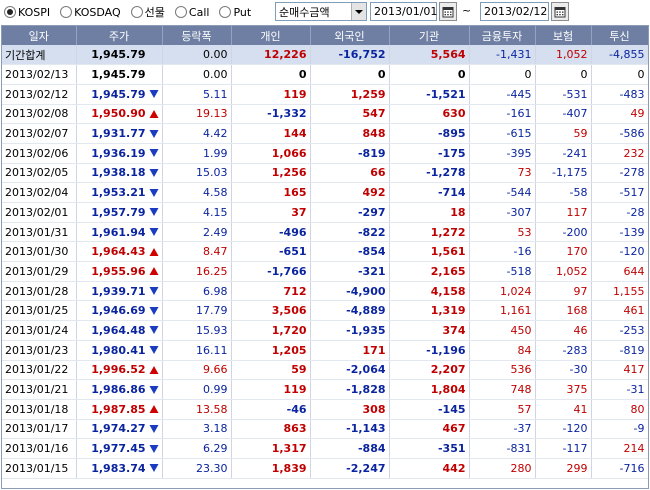 Image resolution: width=650 pixels, height=490 pixels. Describe the element at coordinates (429, 153) in the screenshot. I see `institution-cell: -175` at that location.